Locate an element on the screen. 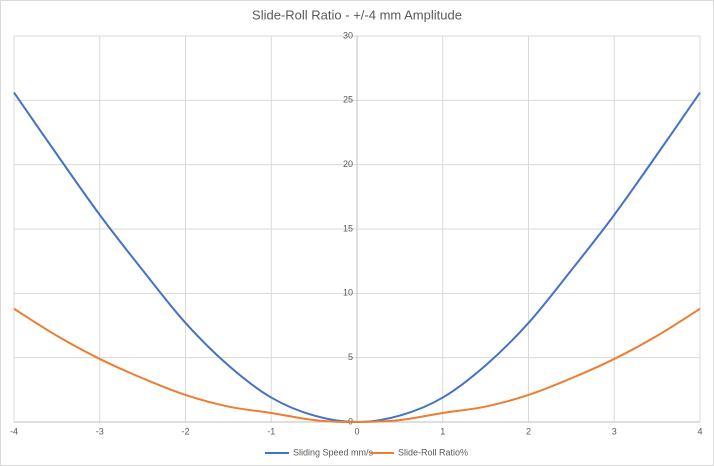 The width and height of the screenshot is (714, 466). x-tick-label: -2 is located at coordinates (185, 431).